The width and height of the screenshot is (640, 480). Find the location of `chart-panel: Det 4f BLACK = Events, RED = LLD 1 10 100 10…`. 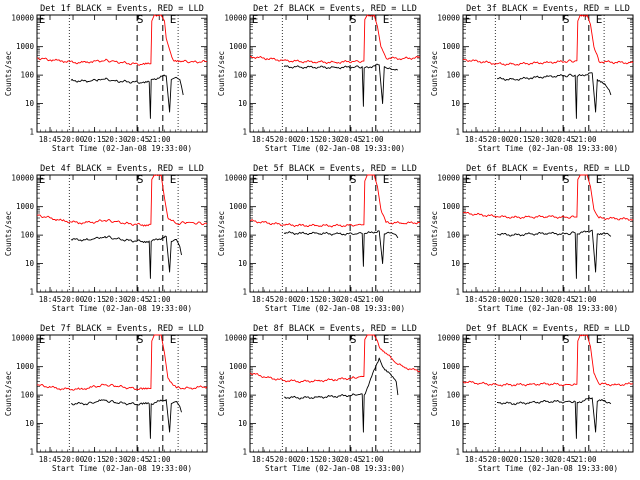

chart-panel: Det 4f BLACK = Events, RED = LLD 1 10 100 10… is located at coordinates (106, 238).